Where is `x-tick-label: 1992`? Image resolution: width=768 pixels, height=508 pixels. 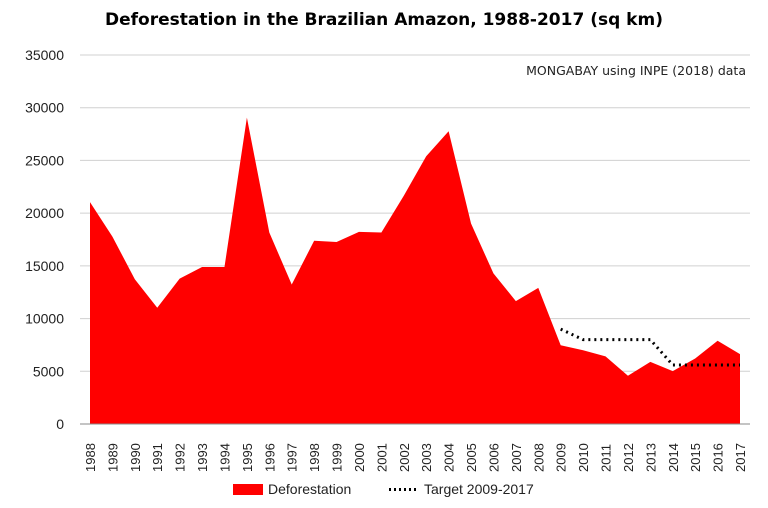
x-tick-label: 1992 is located at coordinates (180, 457).